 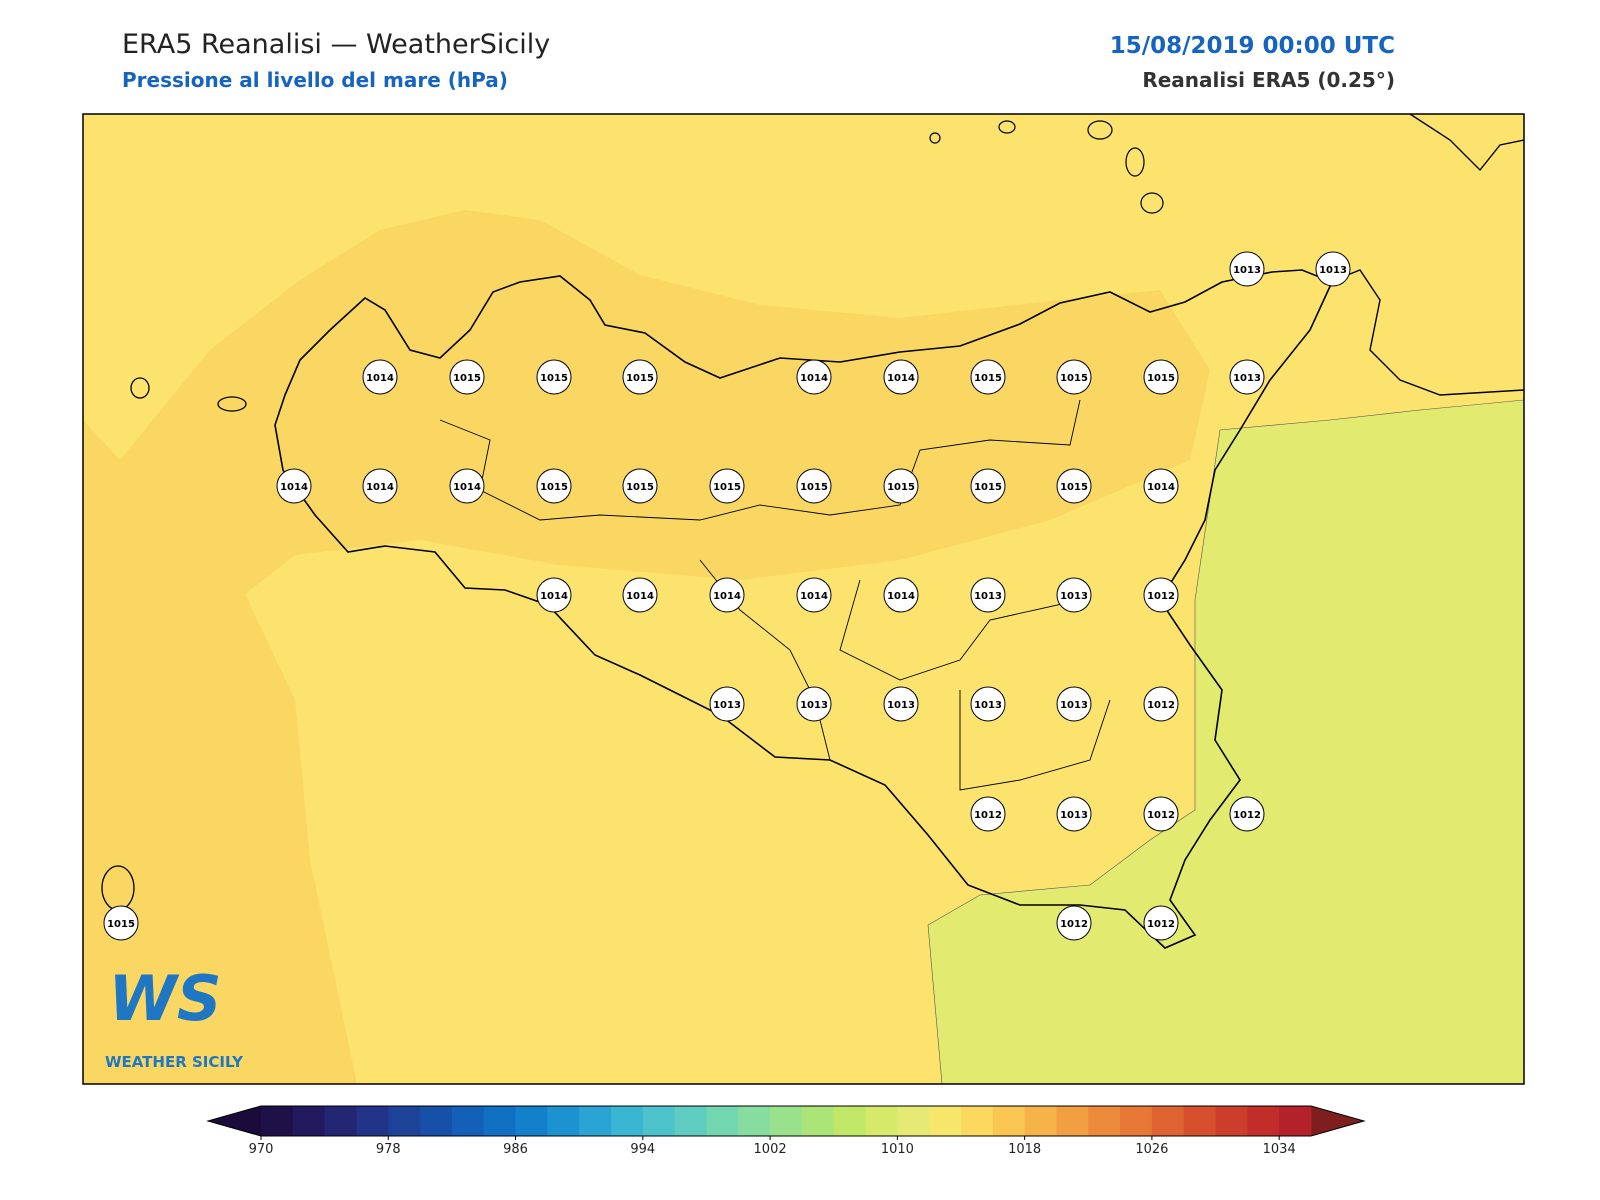 I want to click on colorbar-tick-label: 1010, so click(x=897, y=1149).